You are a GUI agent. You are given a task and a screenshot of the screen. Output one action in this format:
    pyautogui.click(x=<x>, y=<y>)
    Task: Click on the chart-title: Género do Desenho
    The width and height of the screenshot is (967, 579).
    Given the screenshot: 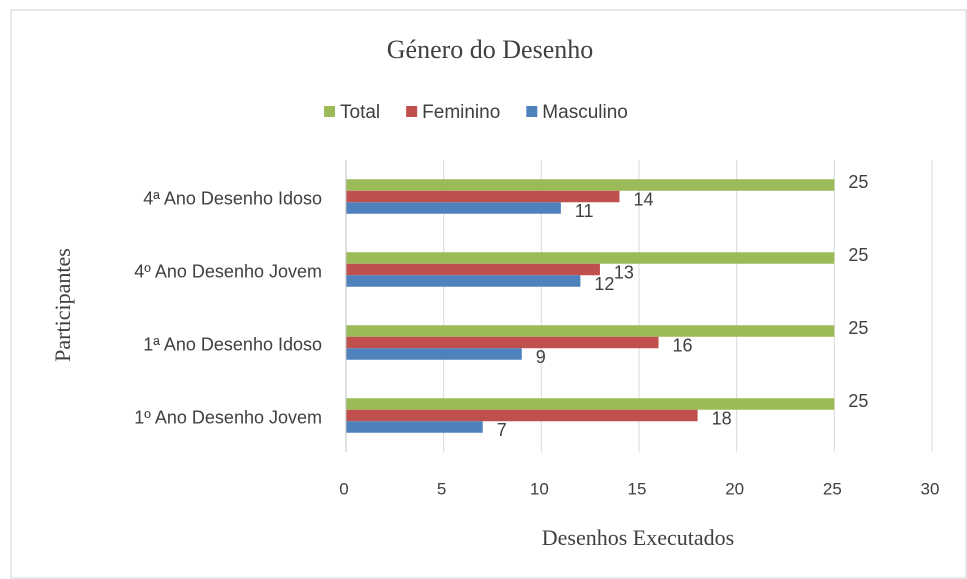 What is the action you would take?
    pyautogui.click(x=490, y=49)
    